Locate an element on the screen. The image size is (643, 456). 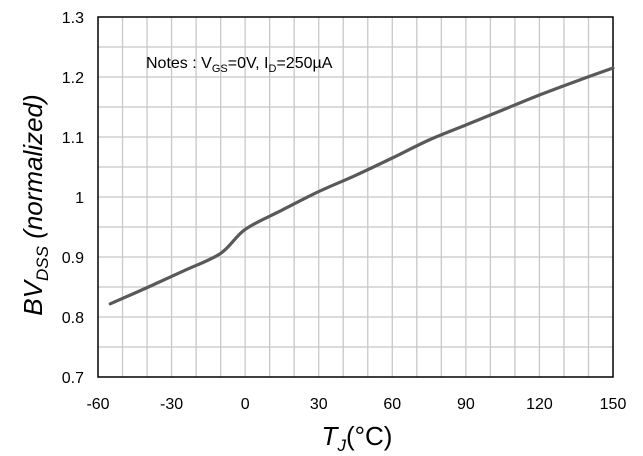
x-tick-label: 90 is located at coordinates (466, 404).